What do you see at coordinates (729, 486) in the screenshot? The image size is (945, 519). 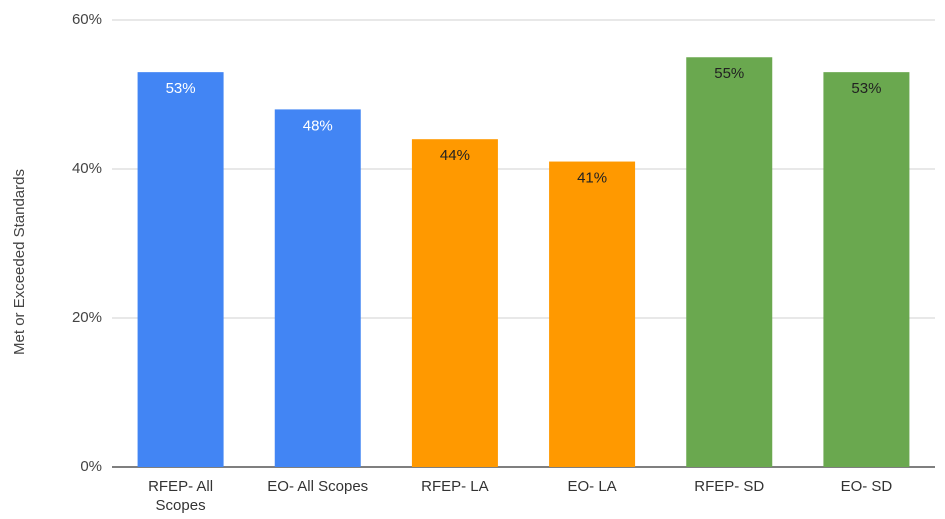 I see `x-tick-label: RFEP- SD` at bounding box center [729, 486].